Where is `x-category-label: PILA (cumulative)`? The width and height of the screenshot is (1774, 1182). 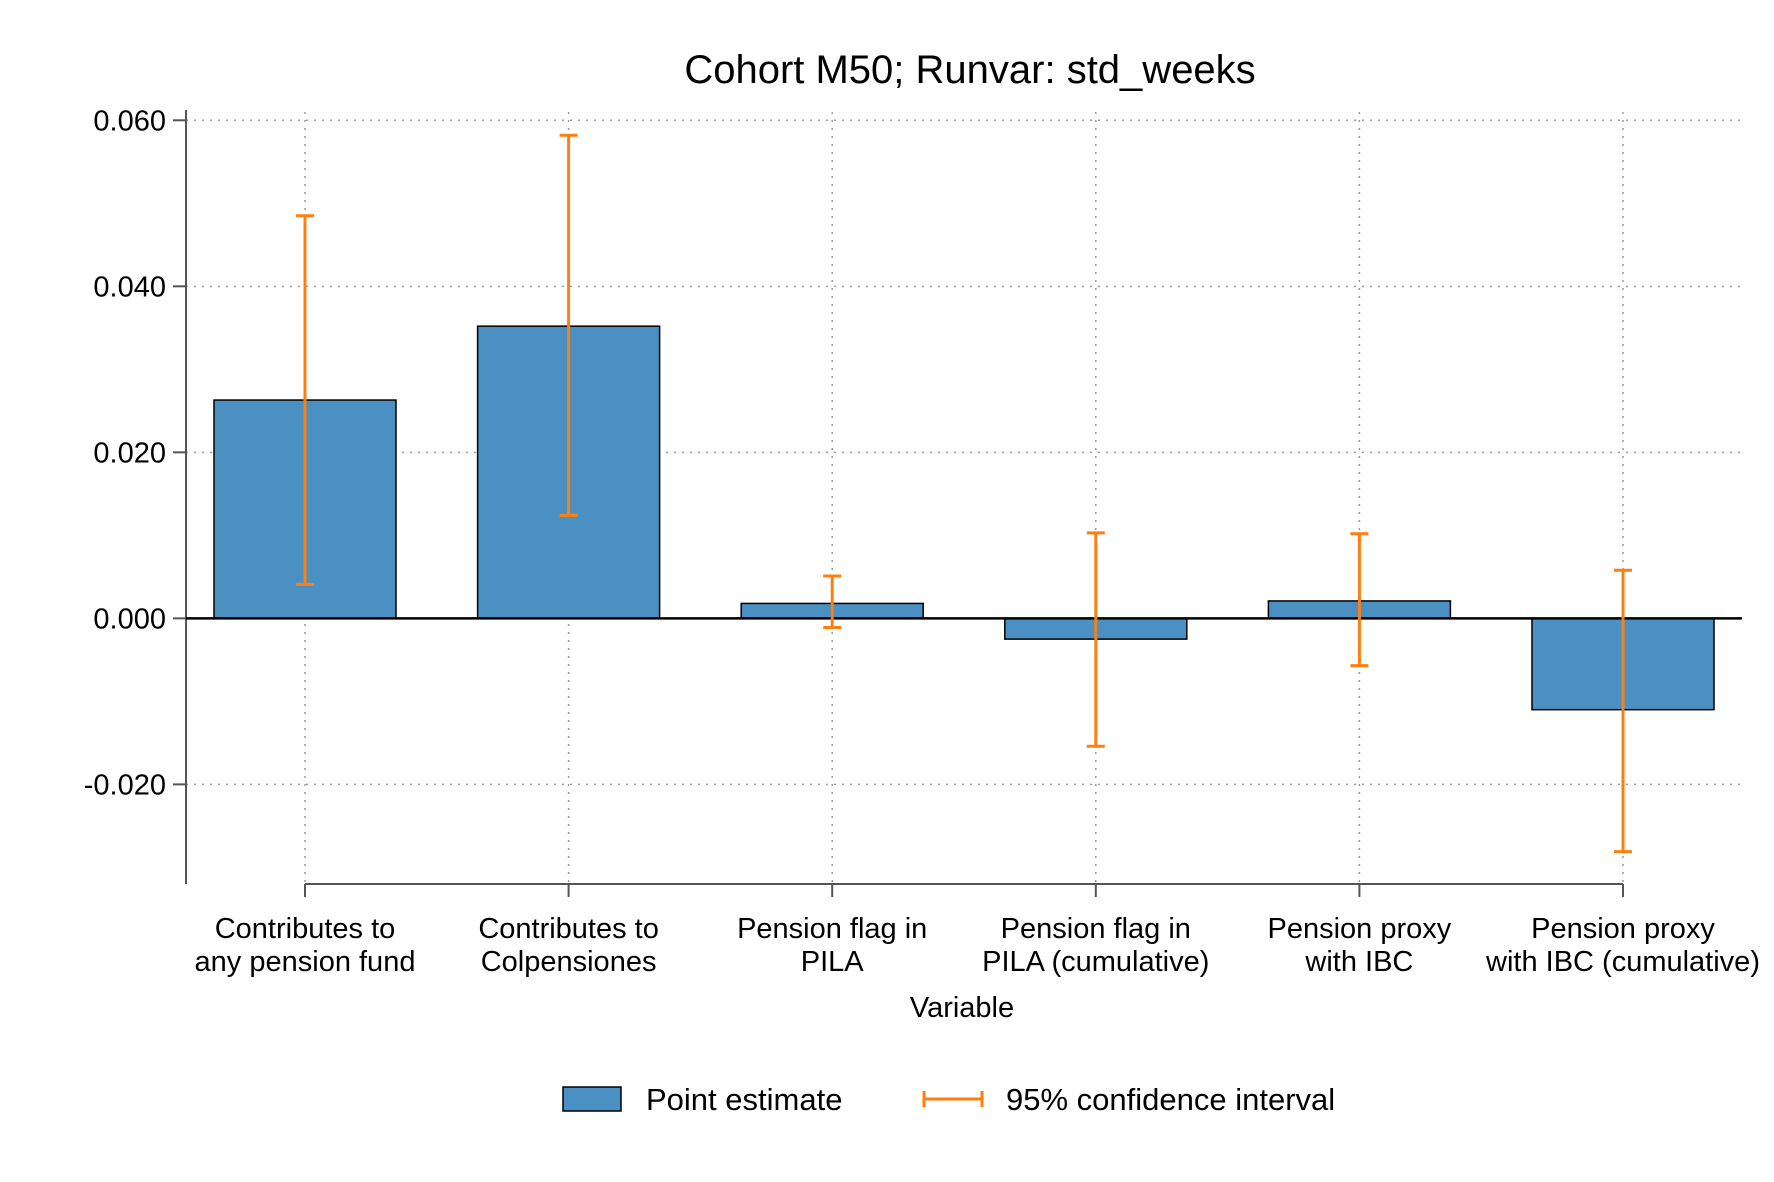
x-category-label: PILA (cumulative) is located at coordinates (1095, 962).